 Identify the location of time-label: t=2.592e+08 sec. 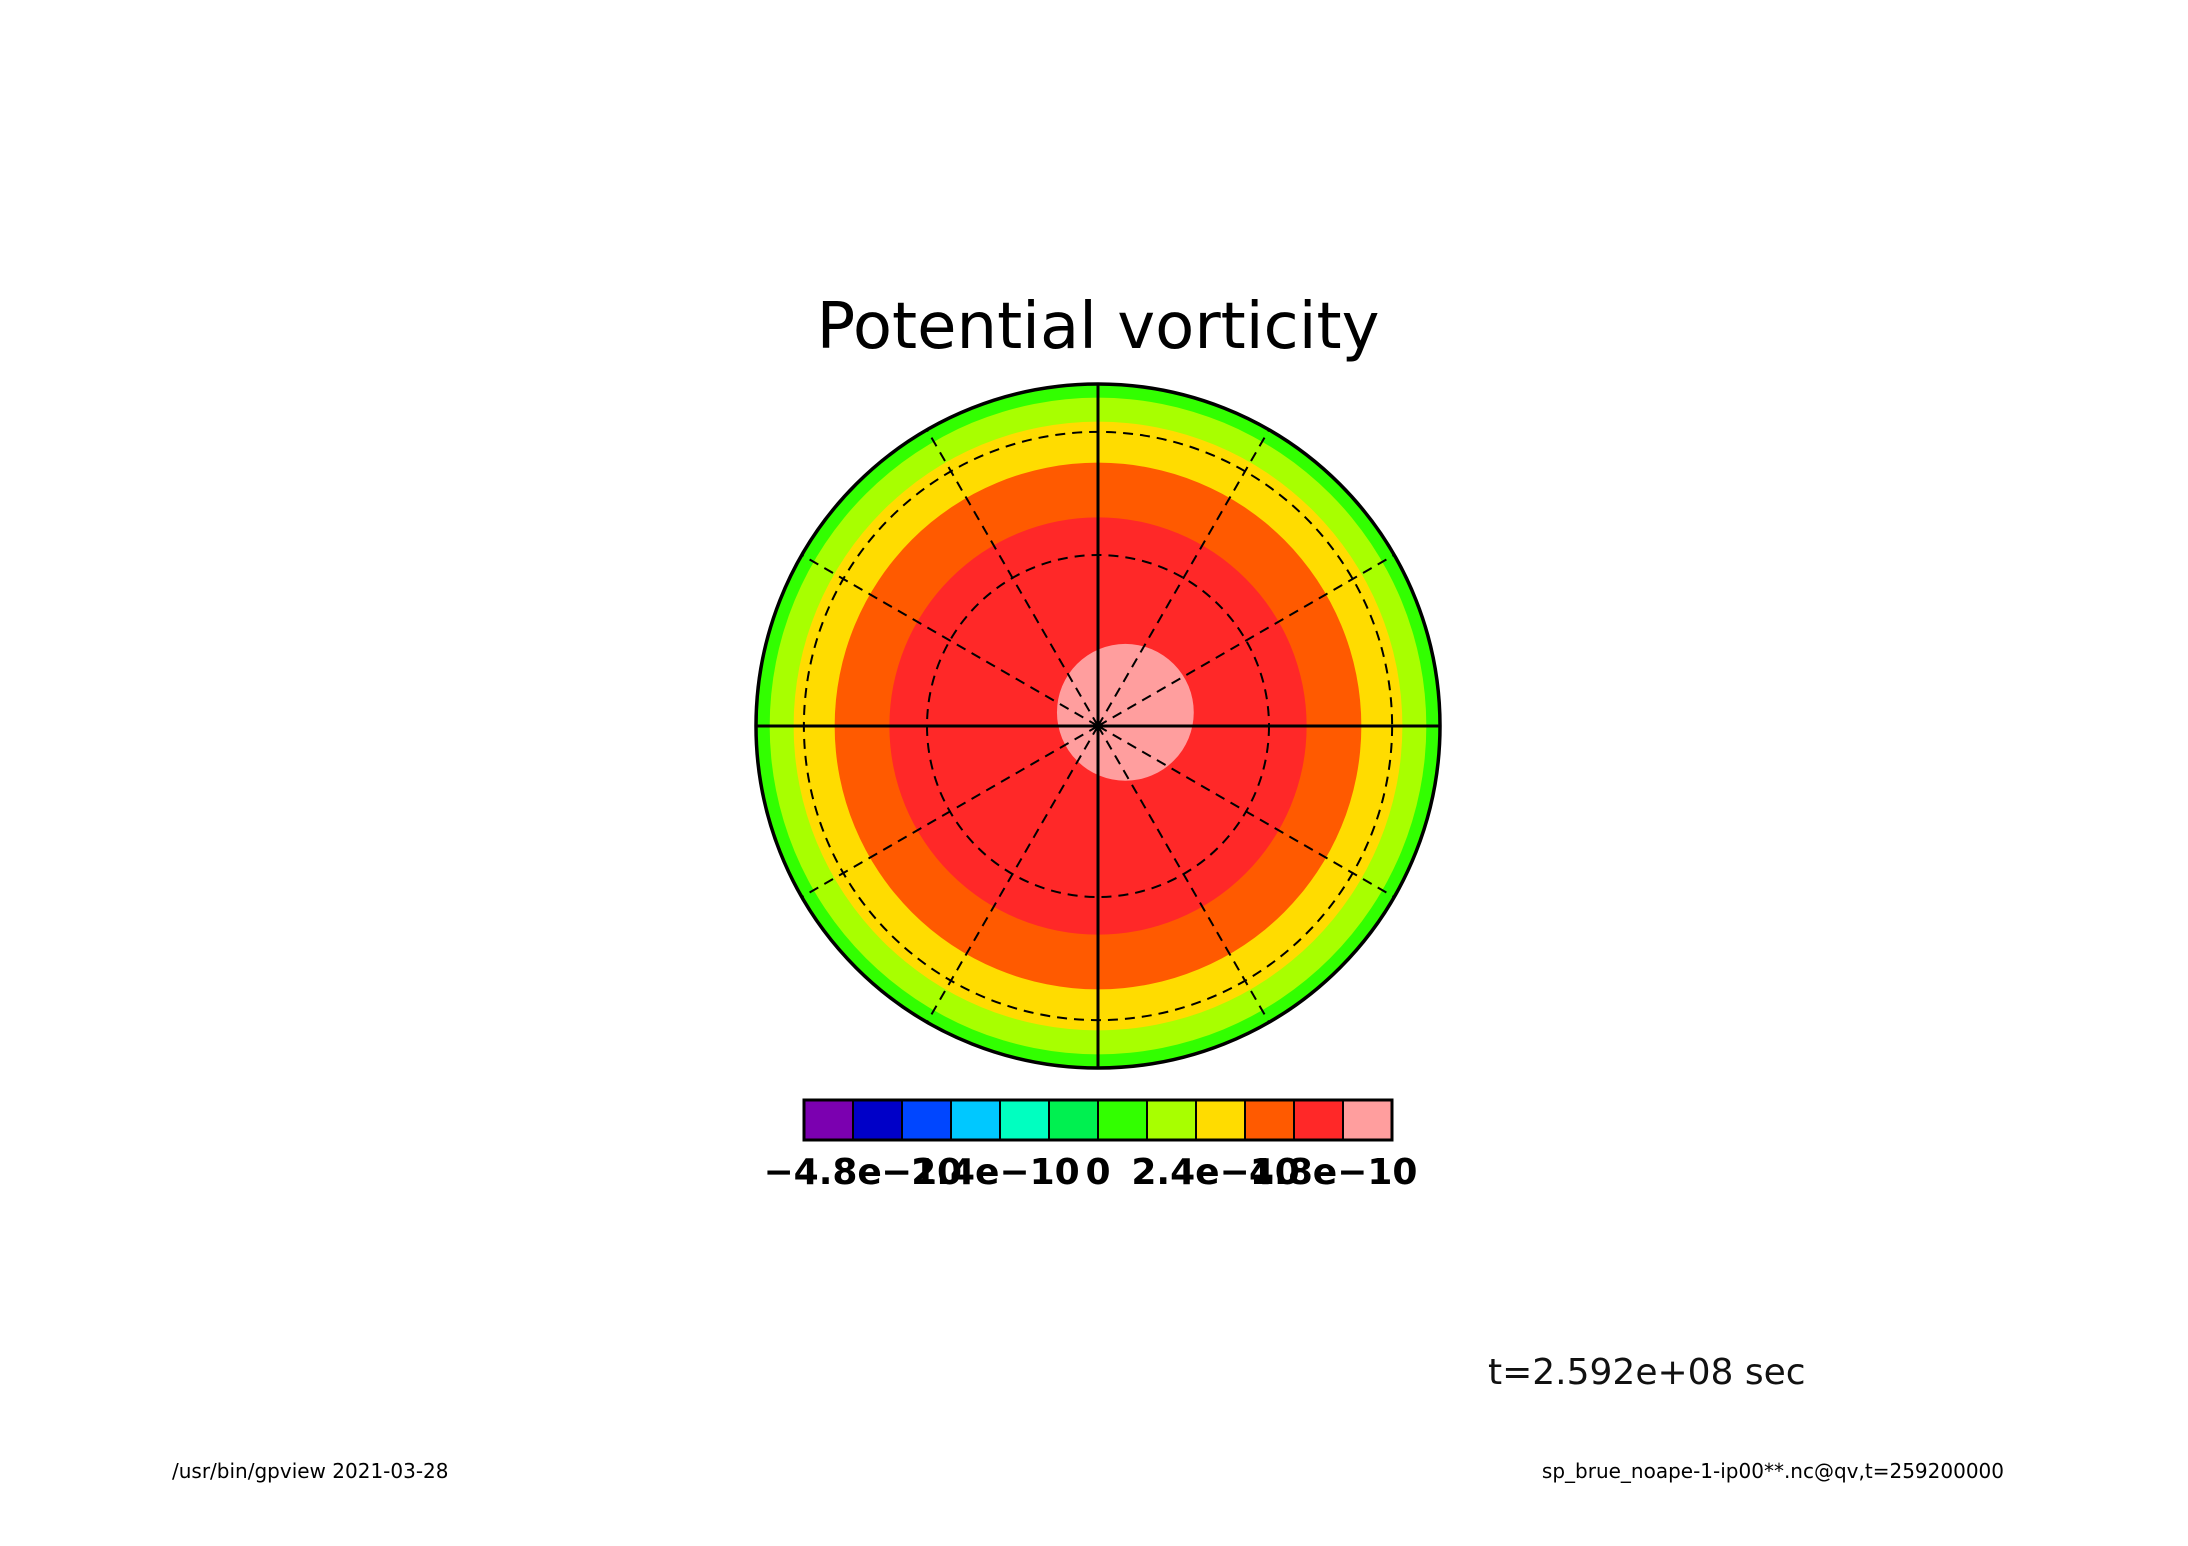
(1647, 1372).